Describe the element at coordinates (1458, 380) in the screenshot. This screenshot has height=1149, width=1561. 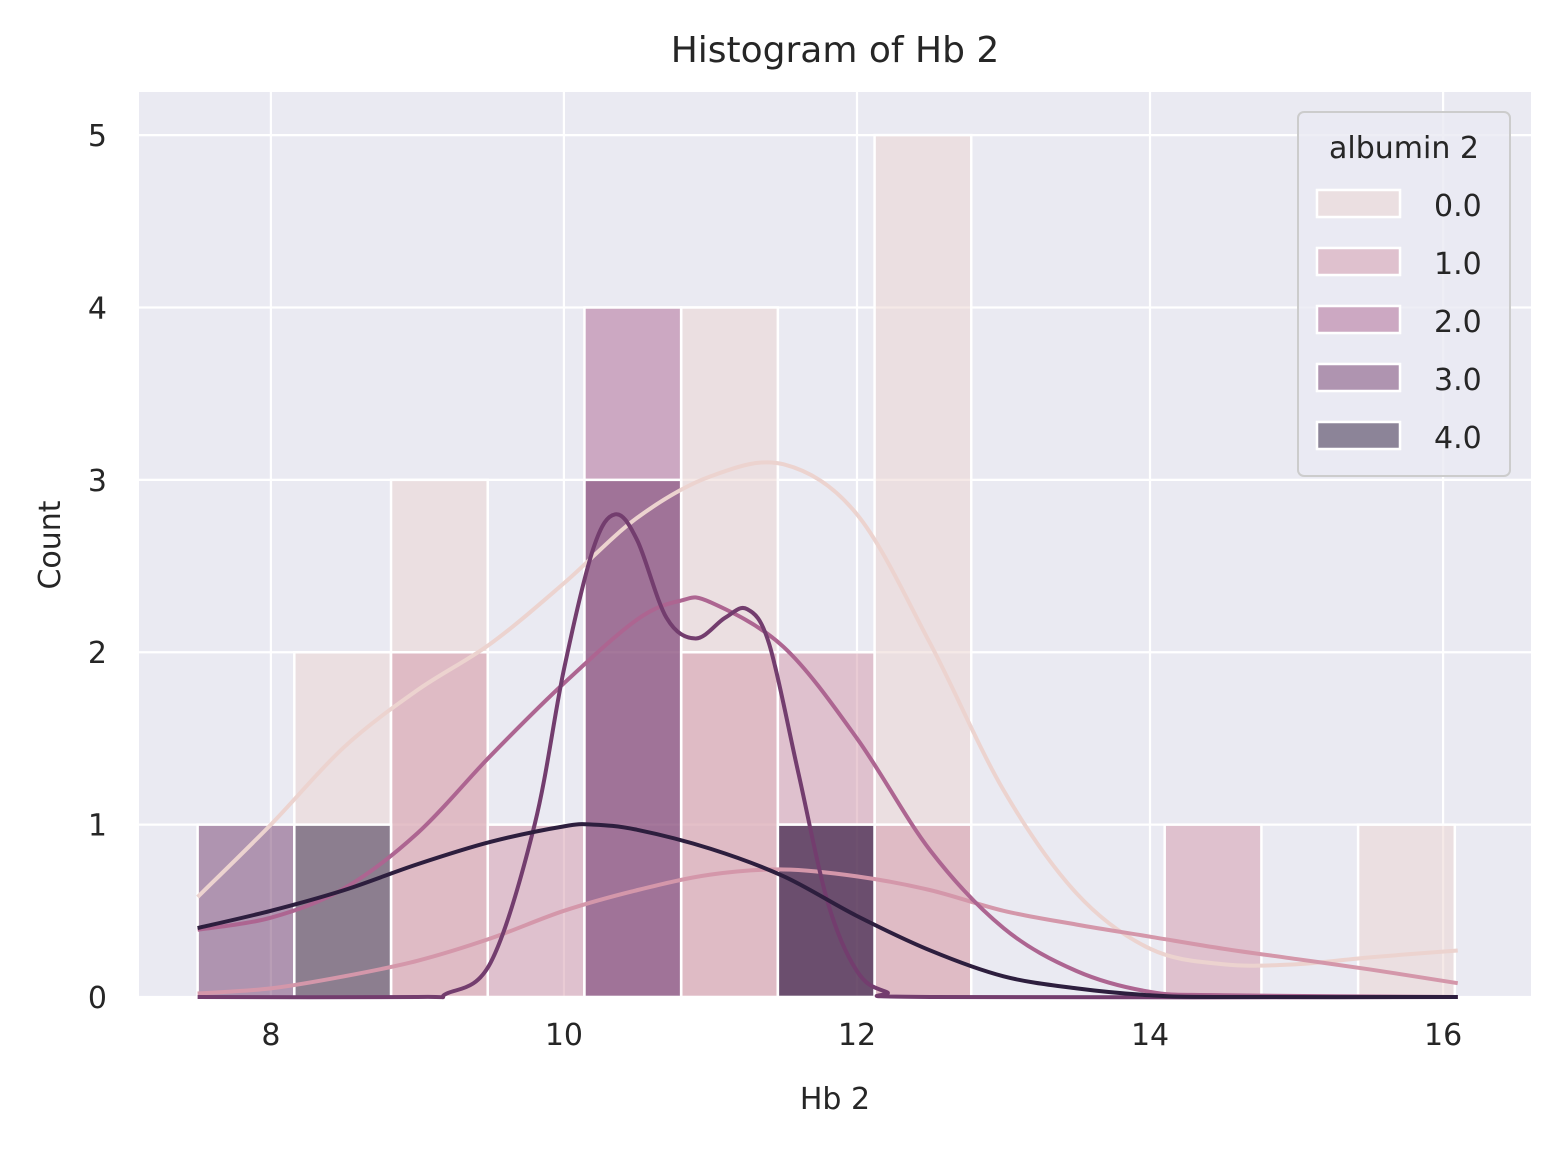
I see `legend-label-3-0: 3.0` at that location.